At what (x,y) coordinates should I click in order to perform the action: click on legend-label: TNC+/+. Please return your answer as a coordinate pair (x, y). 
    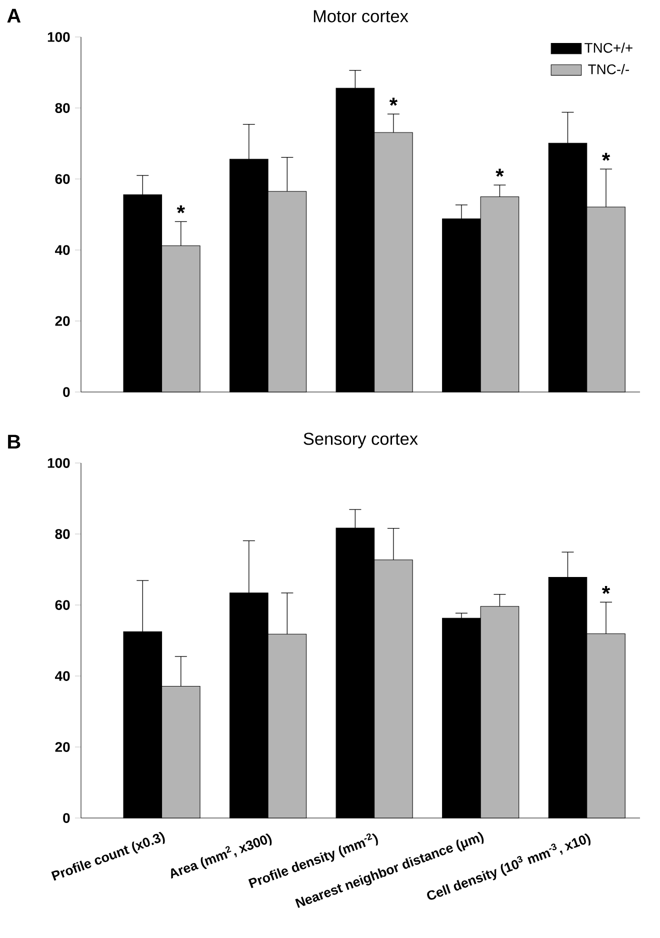
    Looking at the image, I should click on (608, 47).